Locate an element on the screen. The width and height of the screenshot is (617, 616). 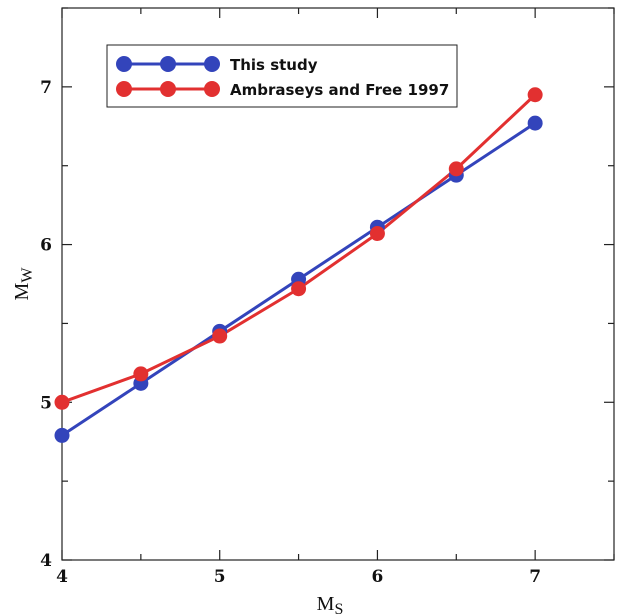
y-tick-label-4: 4 is located at coordinates (46, 561).